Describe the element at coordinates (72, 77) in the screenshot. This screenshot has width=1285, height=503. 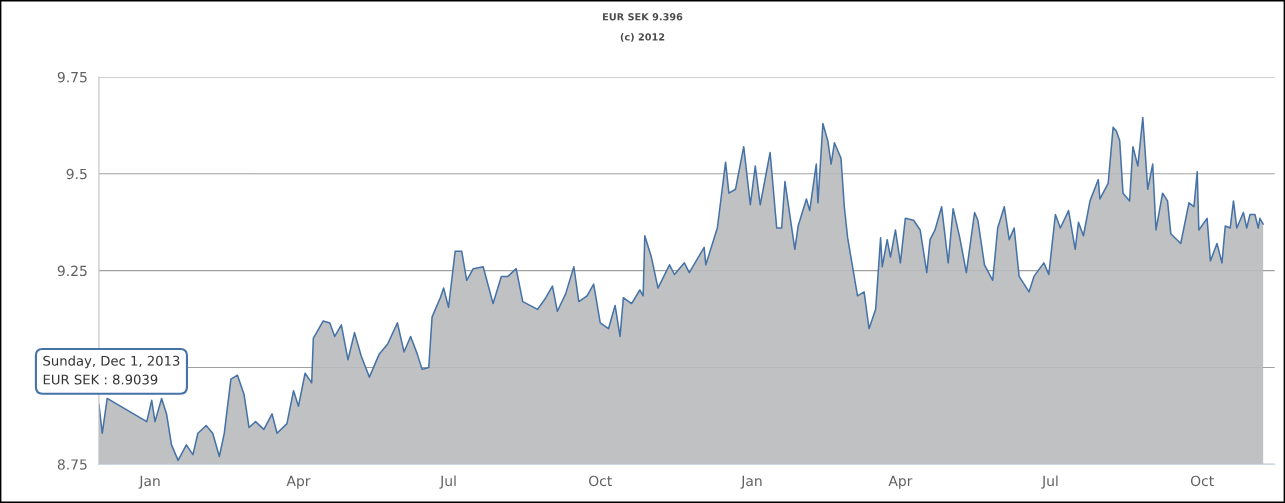
I see `y-tick-label: 9.75` at that location.